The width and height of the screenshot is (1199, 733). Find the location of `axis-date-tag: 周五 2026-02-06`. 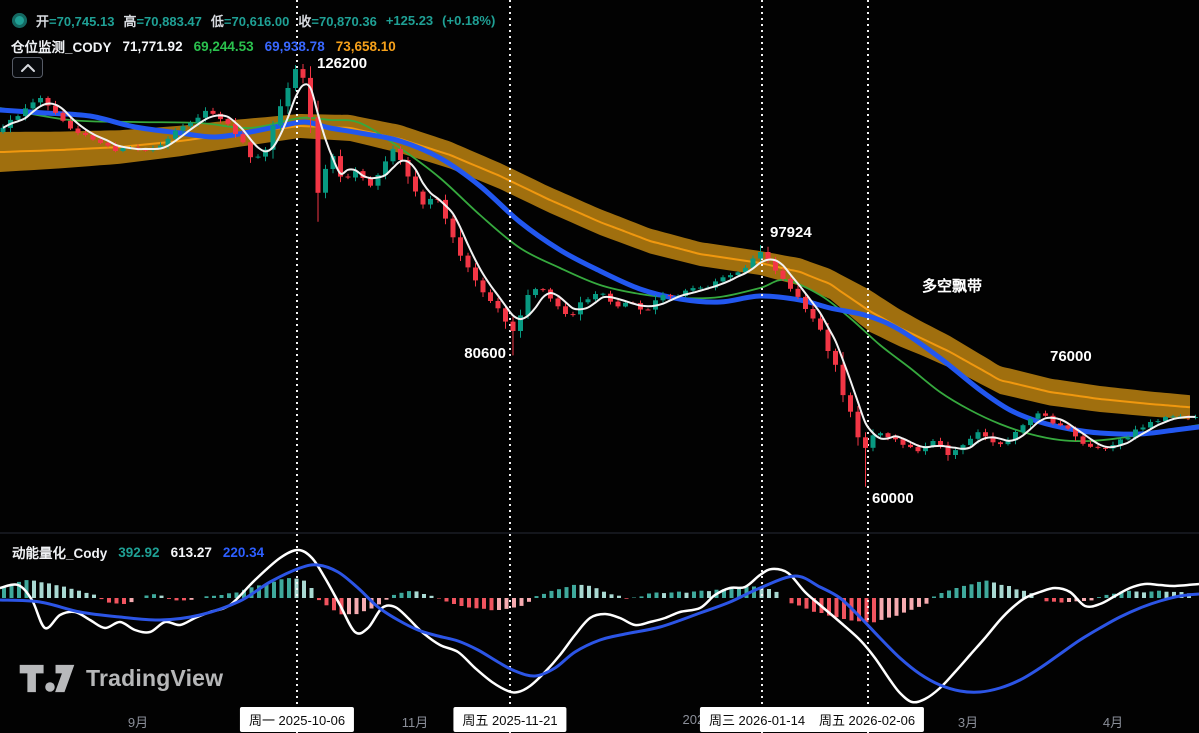

axis-date-tag: 周五 2026-02-06 is located at coordinates (867, 719).